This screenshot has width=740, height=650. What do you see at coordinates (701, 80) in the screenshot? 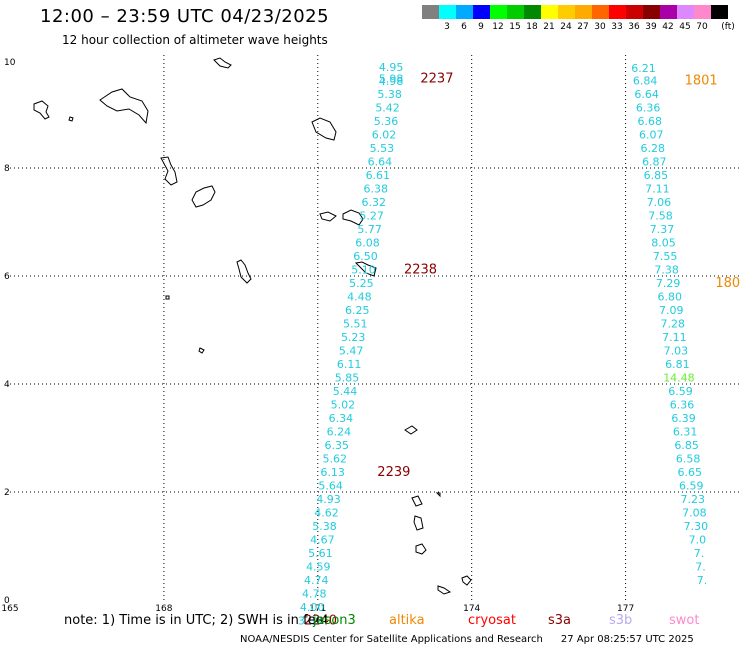
I see `pass-time-label: 1801` at bounding box center [701, 80].